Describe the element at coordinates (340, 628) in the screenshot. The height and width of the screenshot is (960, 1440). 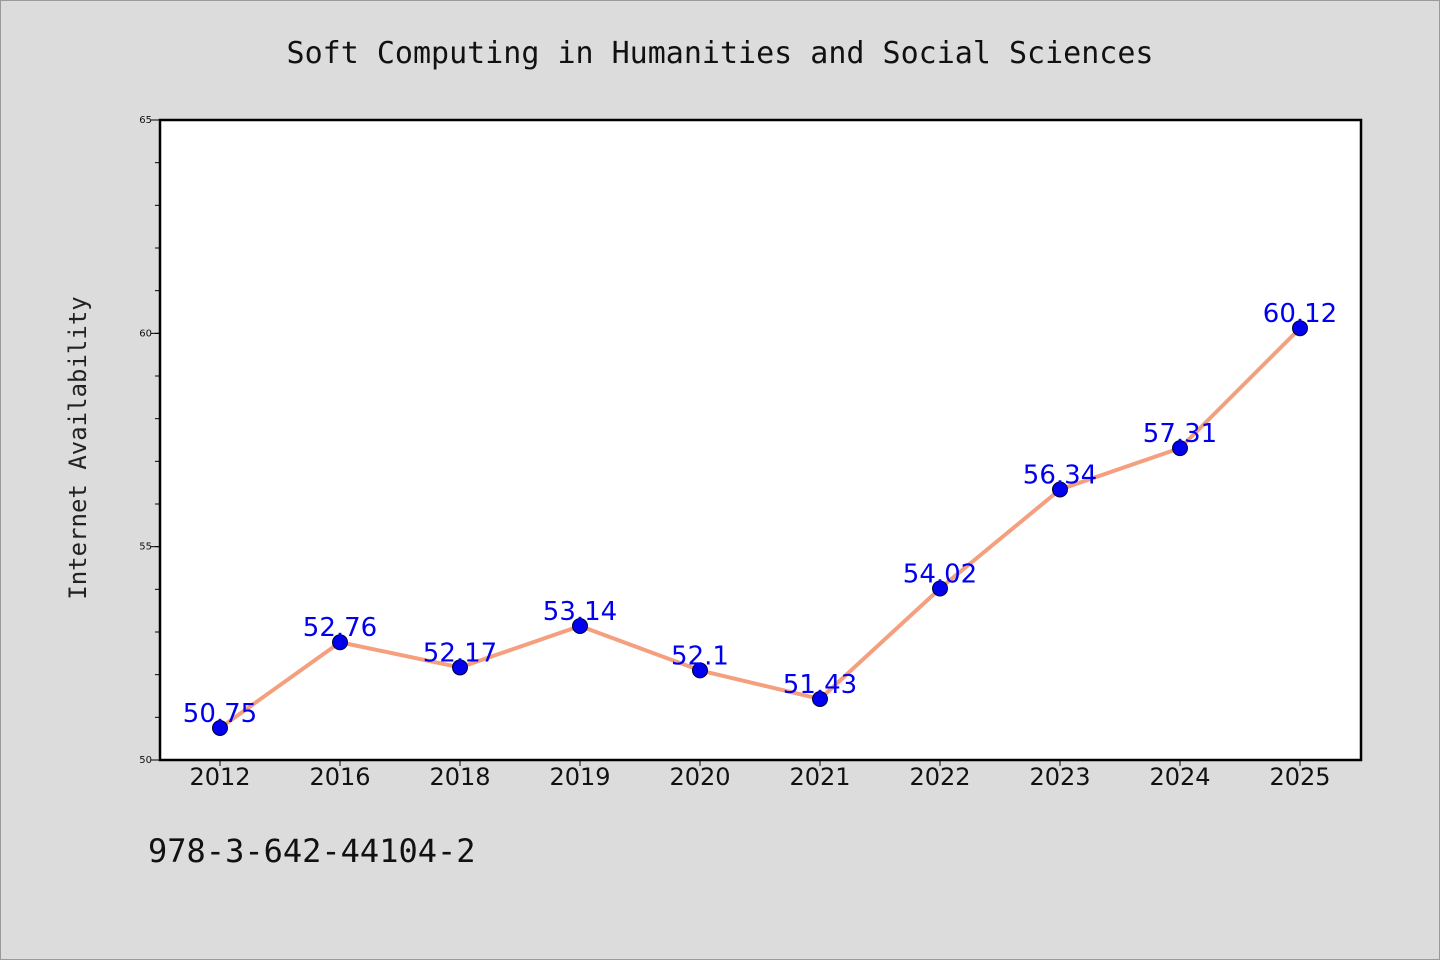
I see `data-label: 52.76` at that location.